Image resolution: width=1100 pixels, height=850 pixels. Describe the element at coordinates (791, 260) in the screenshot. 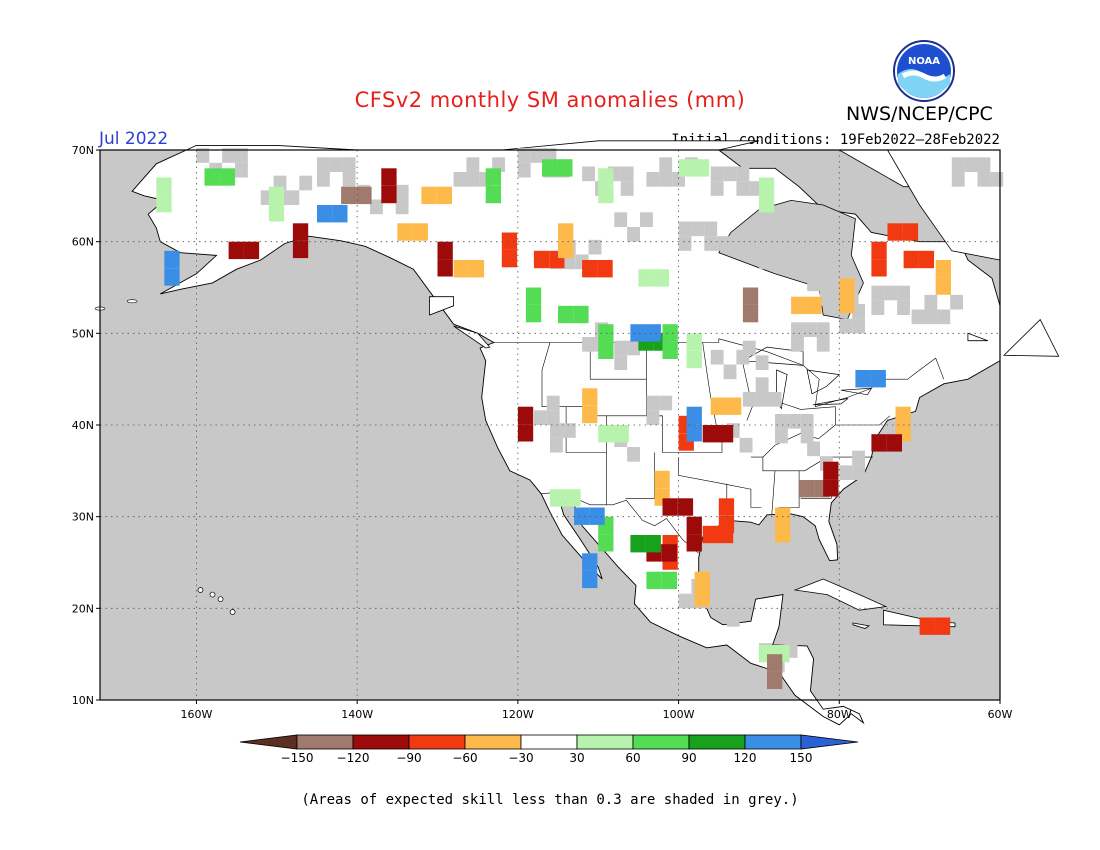

I see `hudson-bay` at that location.